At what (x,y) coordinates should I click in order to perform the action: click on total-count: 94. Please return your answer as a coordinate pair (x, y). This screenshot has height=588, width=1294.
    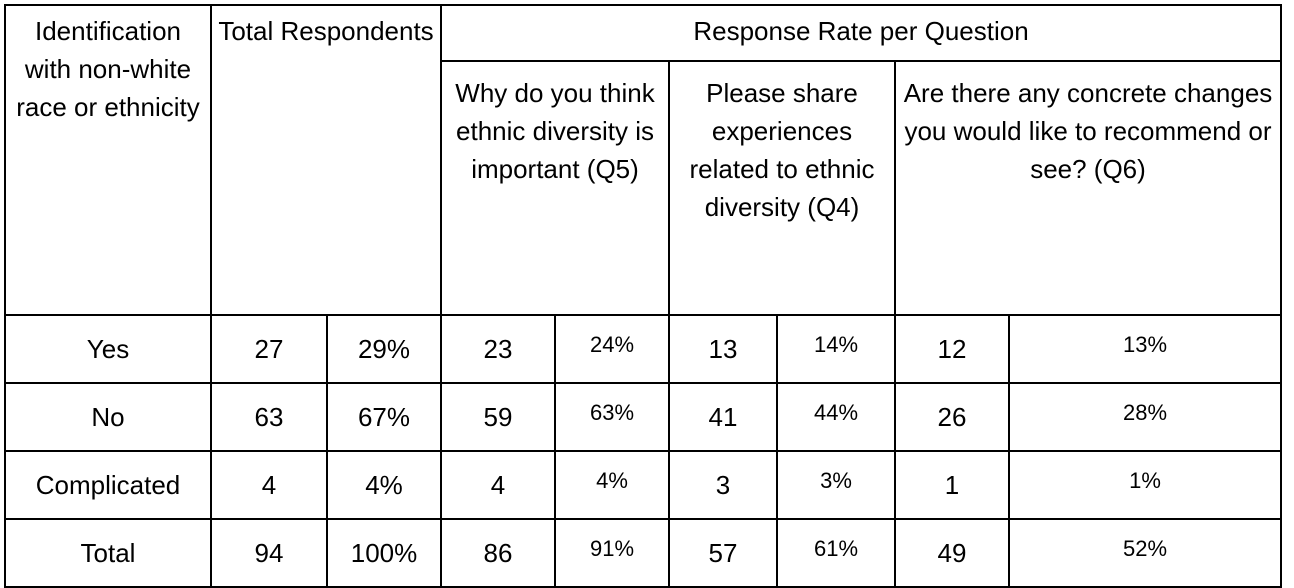
    Looking at the image, I should click on (269, 553).